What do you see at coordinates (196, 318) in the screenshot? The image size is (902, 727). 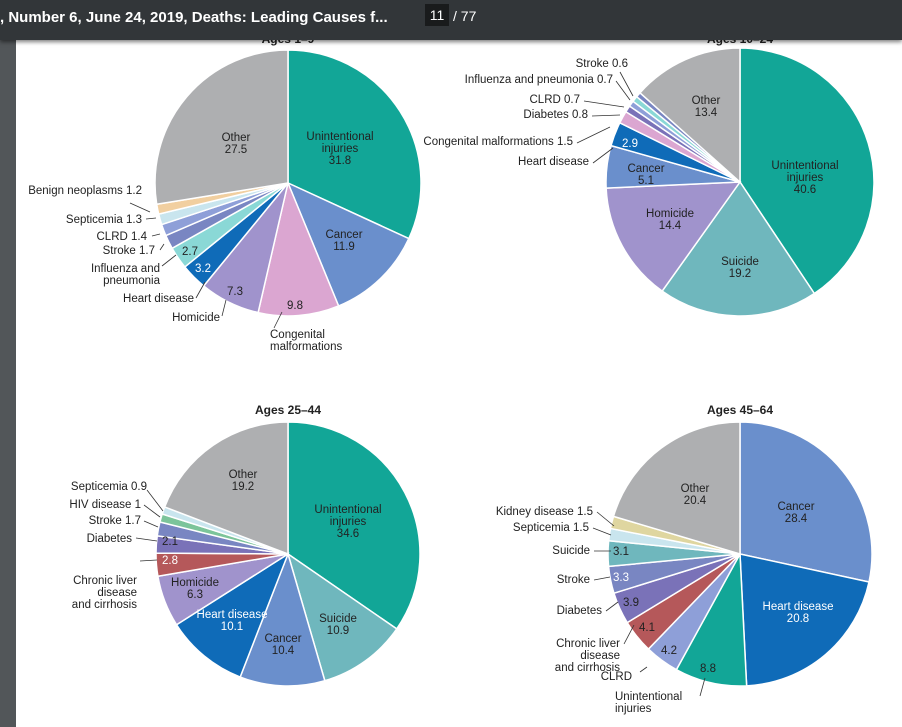 I see `slice-callout-label: Homicide` at bounding box center [196, 318].